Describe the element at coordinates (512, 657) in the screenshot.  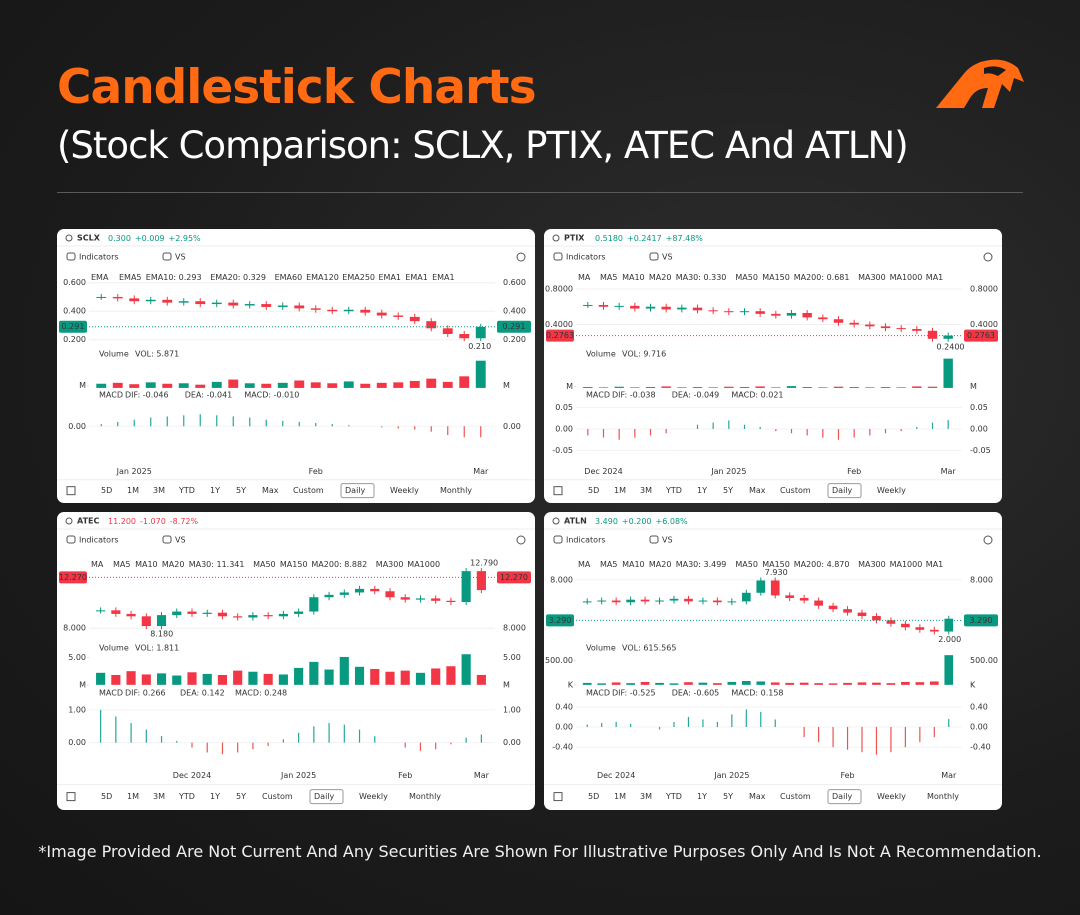
I see `volume-tick-label: 5.00` at that location.